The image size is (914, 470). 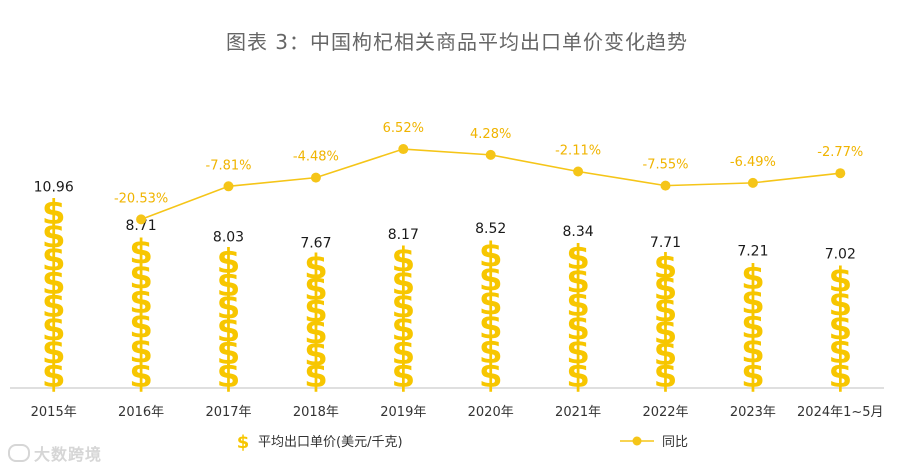 I want to click on x-tick-label: 2021年, so click(x=578, y=412).